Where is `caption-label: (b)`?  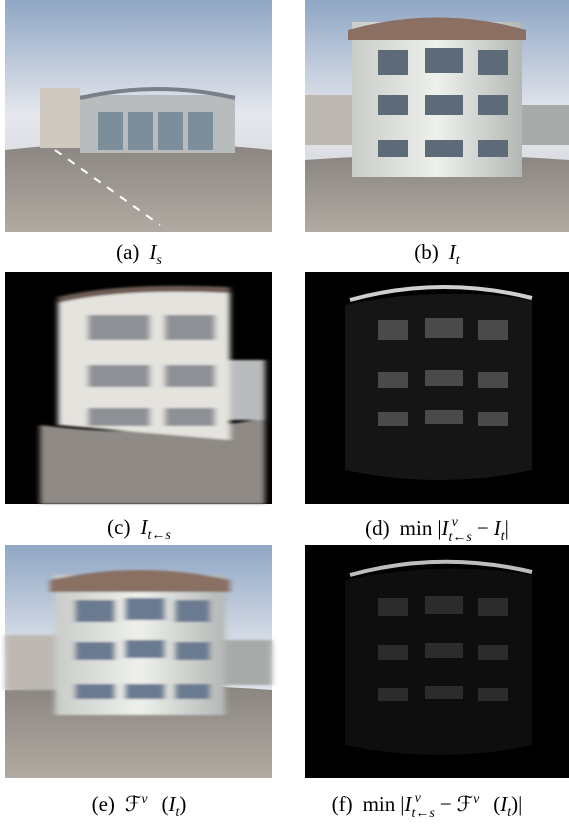 caption-label: (b) is located at coordinates (426, 252).